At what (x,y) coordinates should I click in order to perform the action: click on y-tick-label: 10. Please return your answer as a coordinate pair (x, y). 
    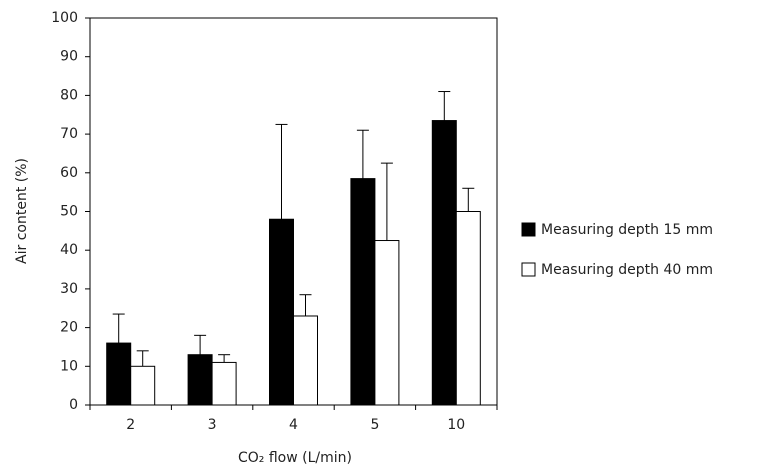
    Looking at the image, I should click on (69, 366).